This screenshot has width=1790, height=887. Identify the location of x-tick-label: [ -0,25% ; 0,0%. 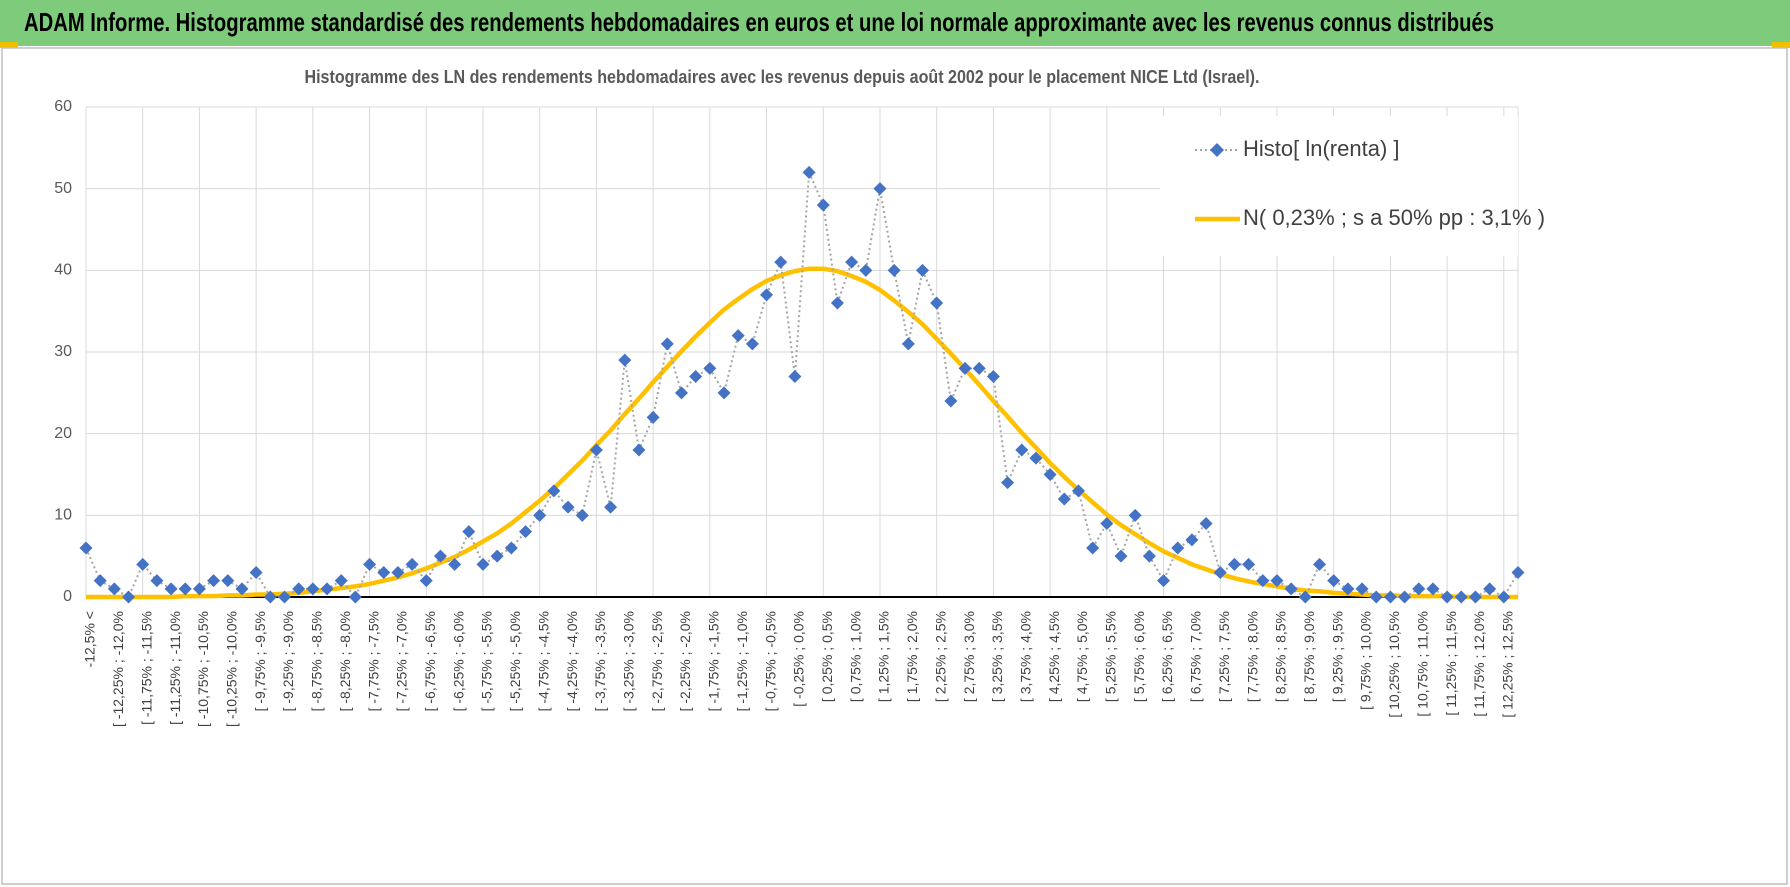
(799, 659).